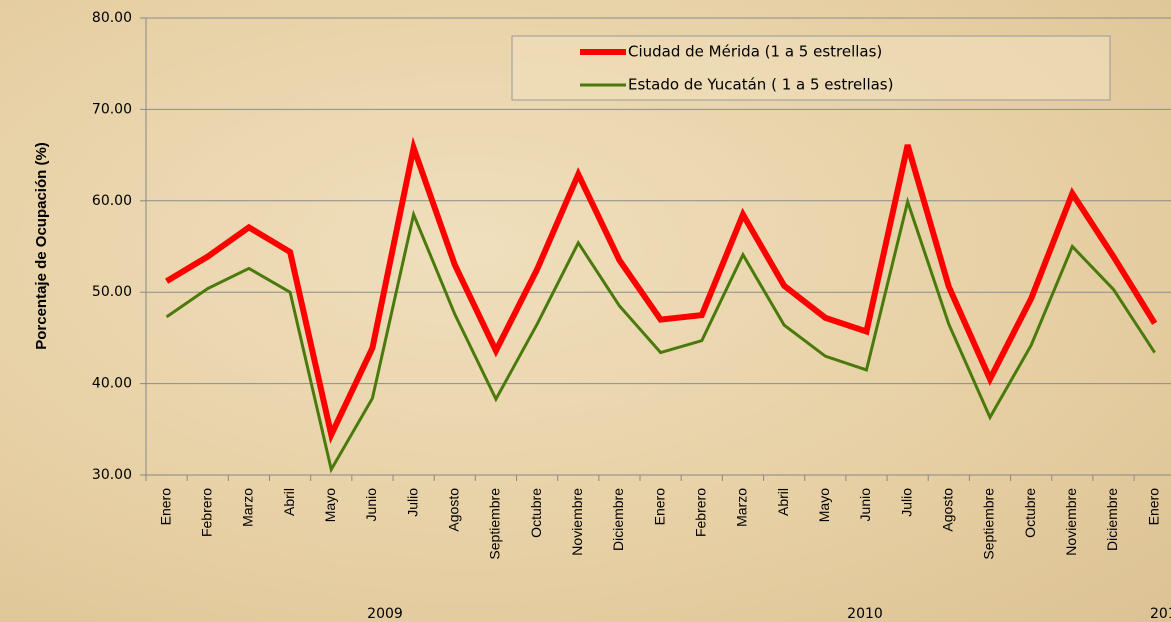 The image size is (1171, 622). I want to click on y-tick-label: 80.00, so click(112, 18).